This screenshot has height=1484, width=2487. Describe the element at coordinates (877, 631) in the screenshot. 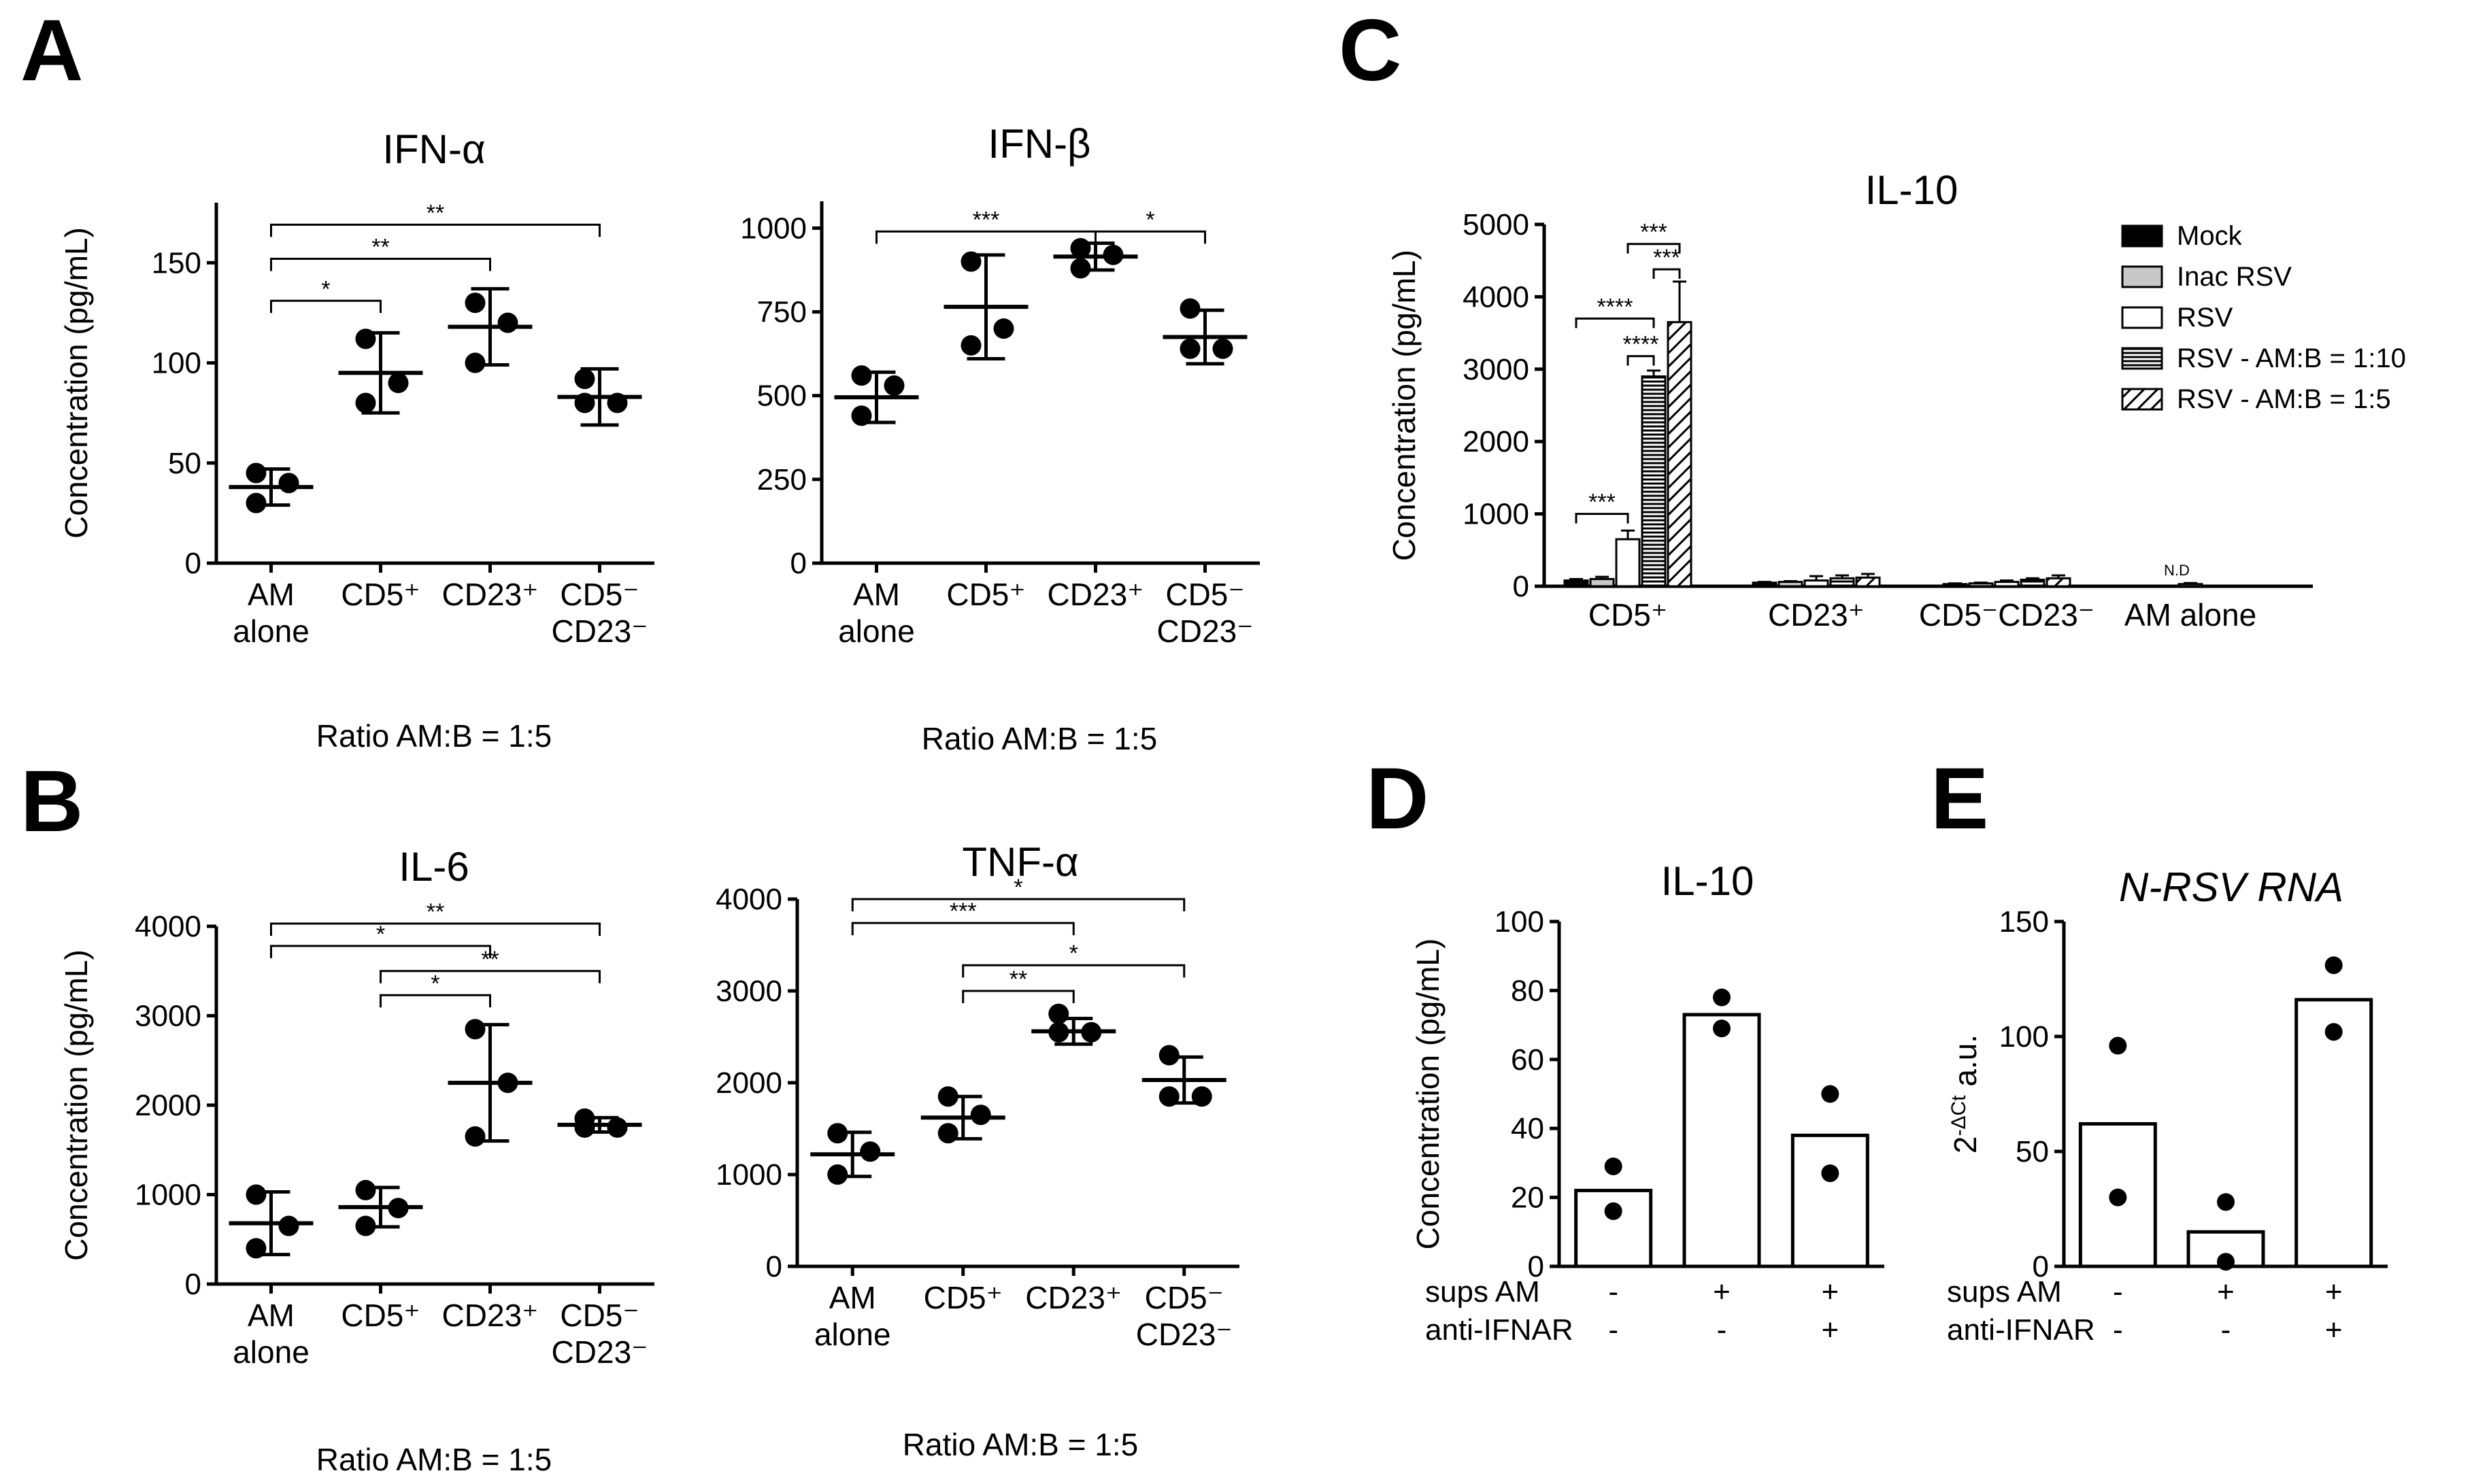

I see `x-tick-label: alone` at that location.